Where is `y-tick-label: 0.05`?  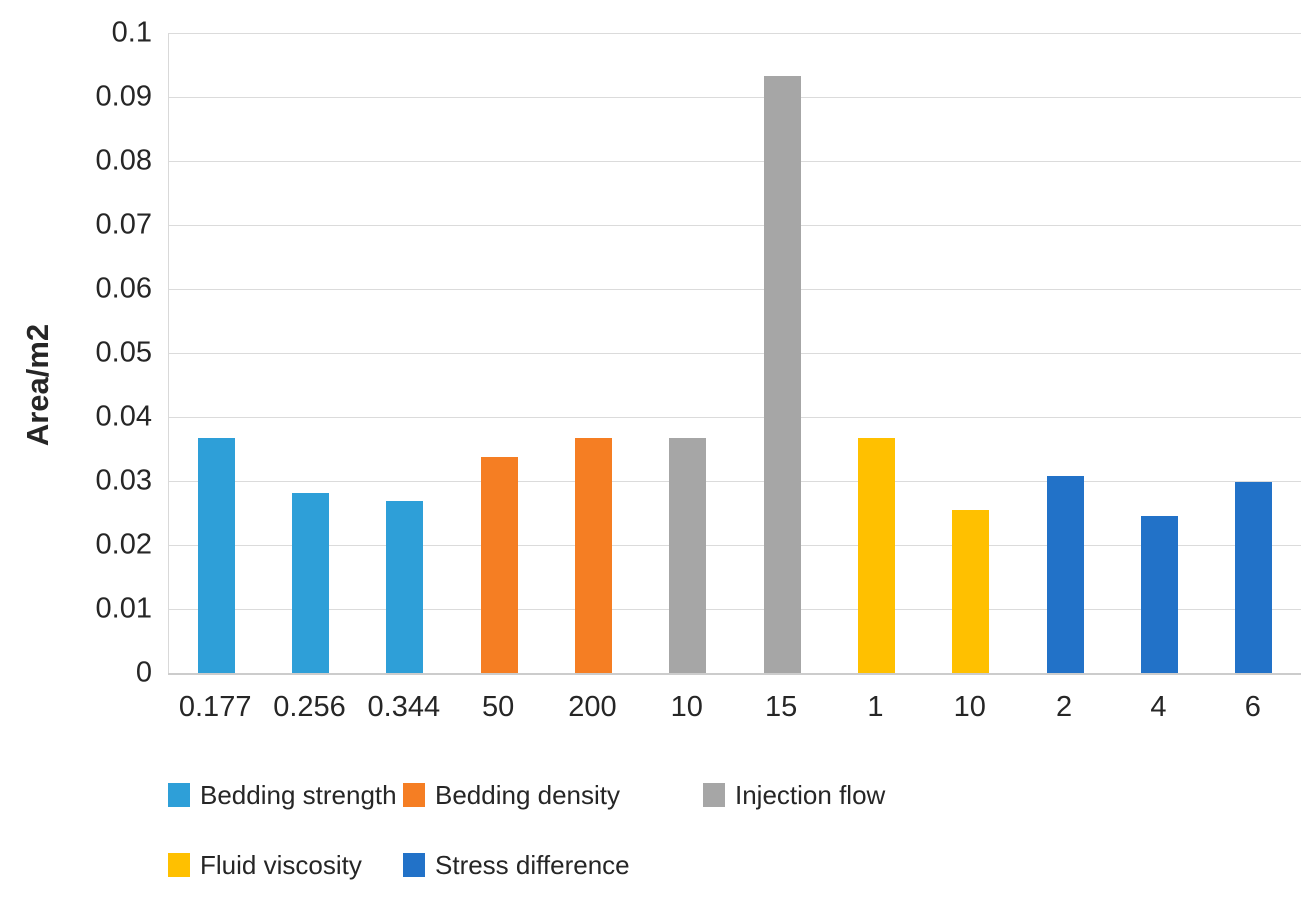 y-tick-label: 0.05 is located at coordinates (123, 352).